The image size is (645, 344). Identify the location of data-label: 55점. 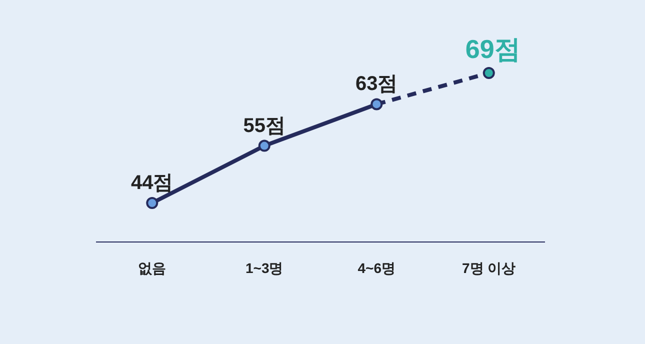
(264, 125).